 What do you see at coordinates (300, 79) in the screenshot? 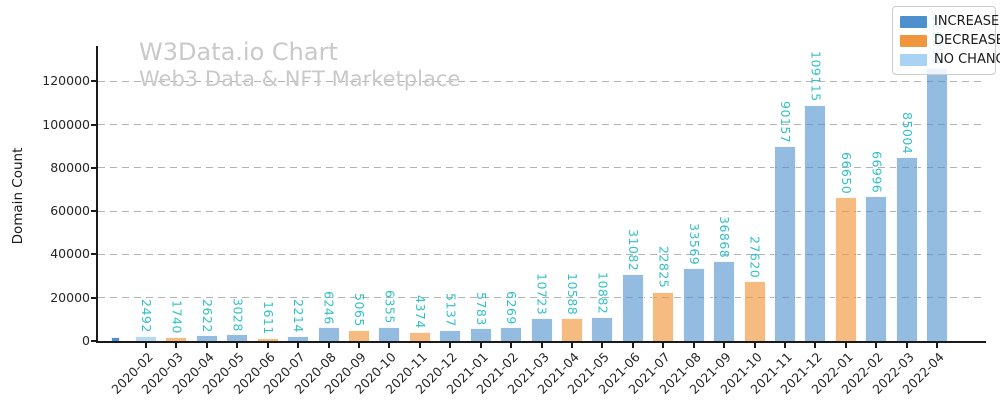
I see `chart-subtitle-watermark: Web3 Data & NFT Marketplace` at bounding box center [300, 79].